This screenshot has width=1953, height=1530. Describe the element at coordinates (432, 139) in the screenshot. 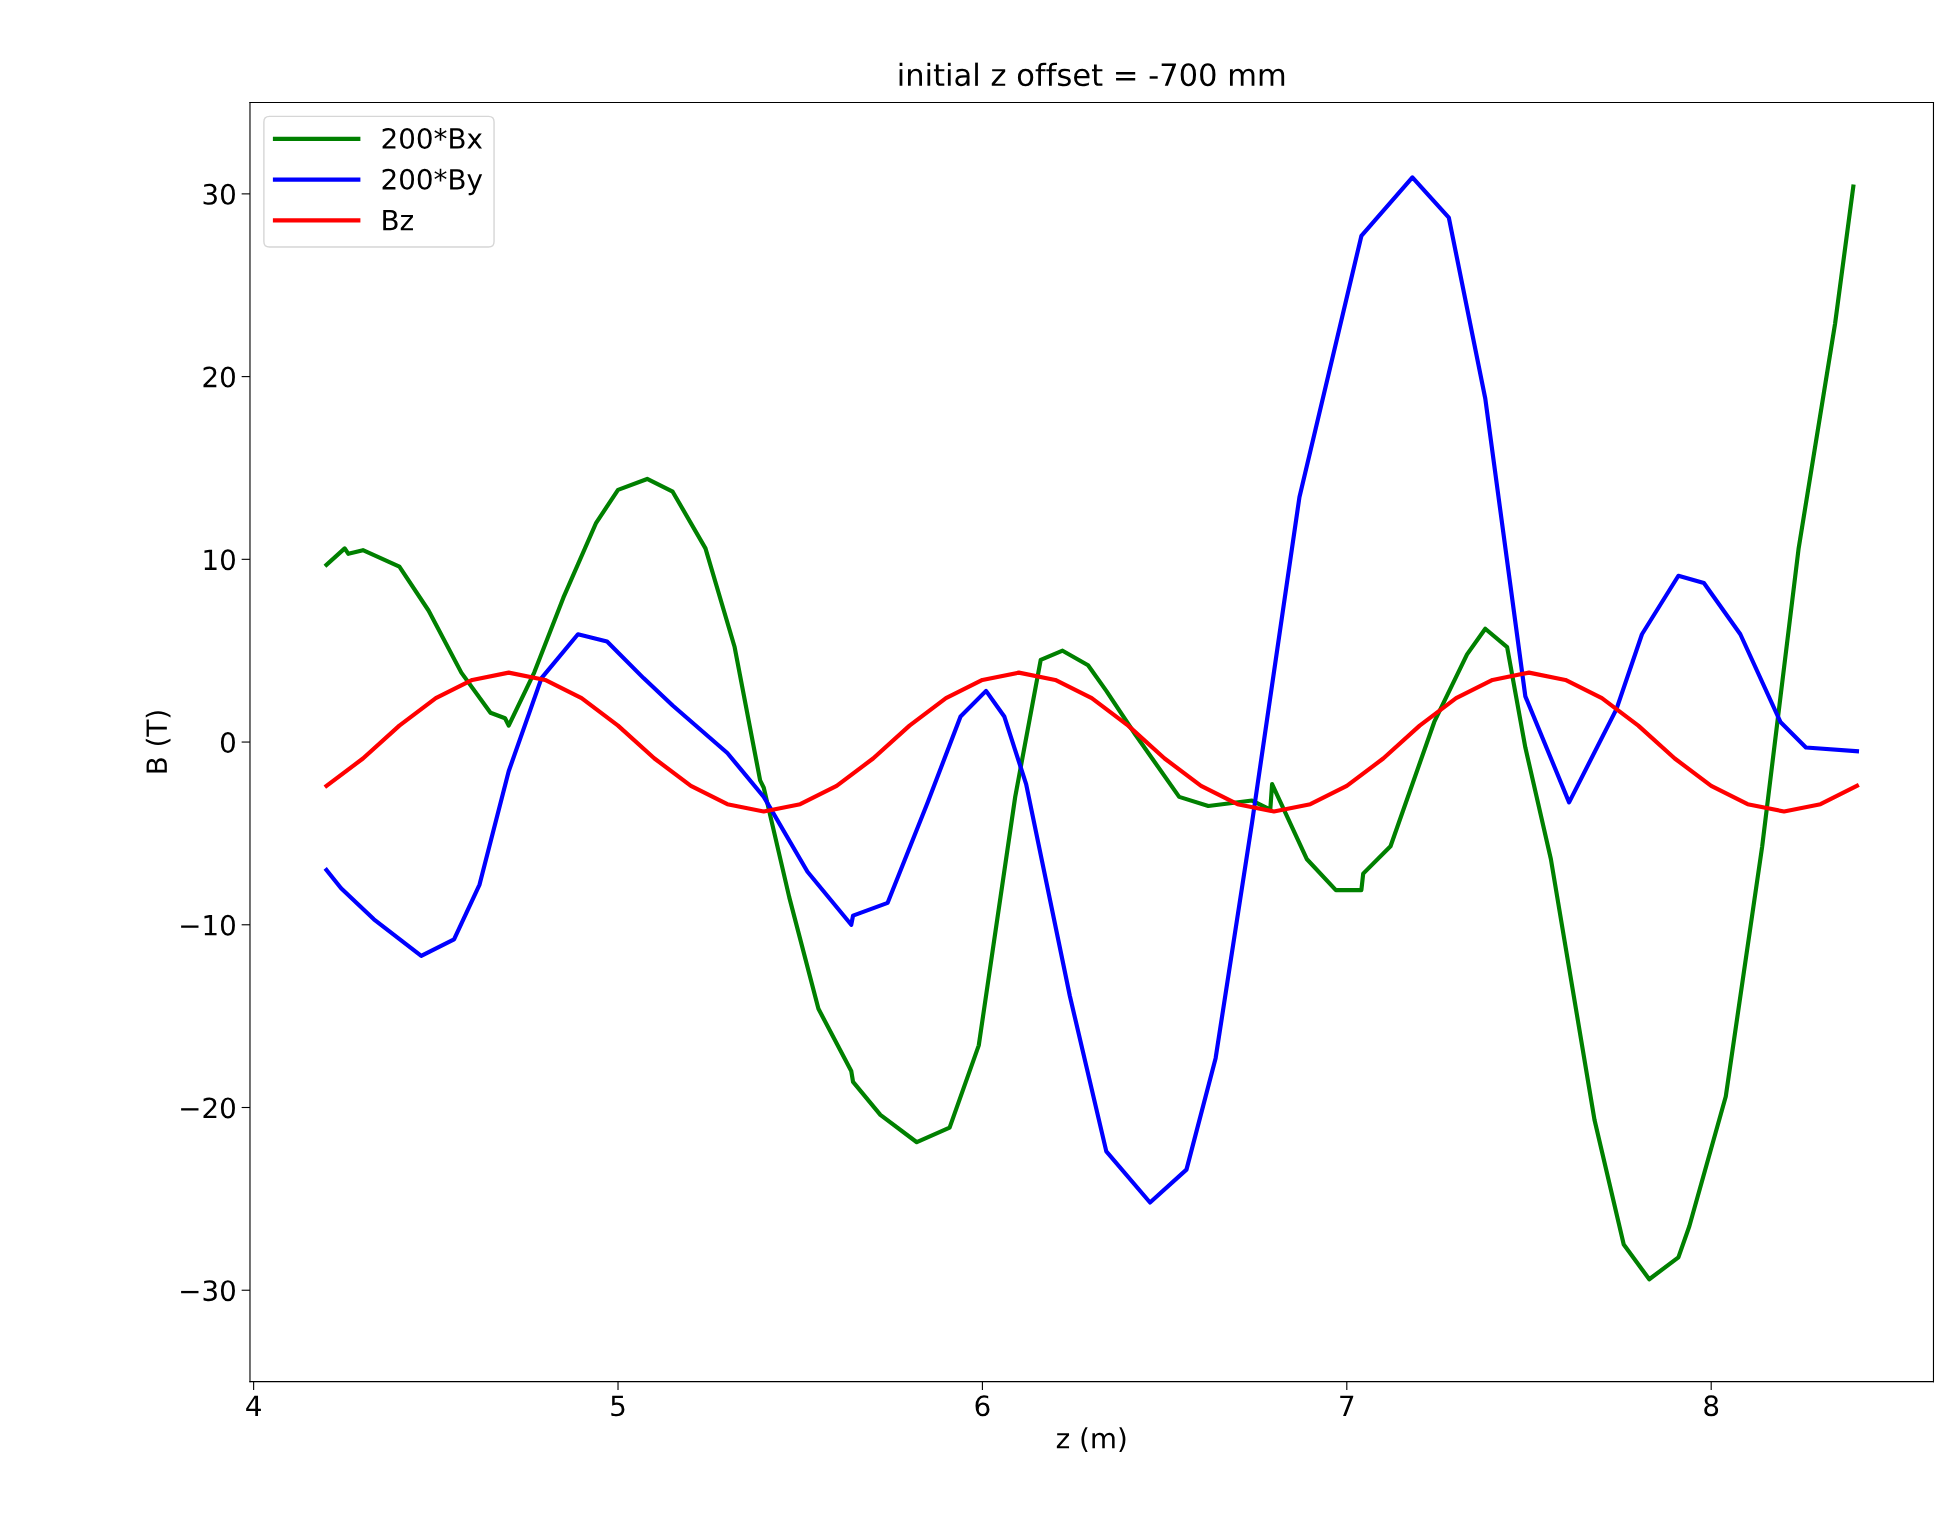

I see `legend-label: 200*Bx` at that location.